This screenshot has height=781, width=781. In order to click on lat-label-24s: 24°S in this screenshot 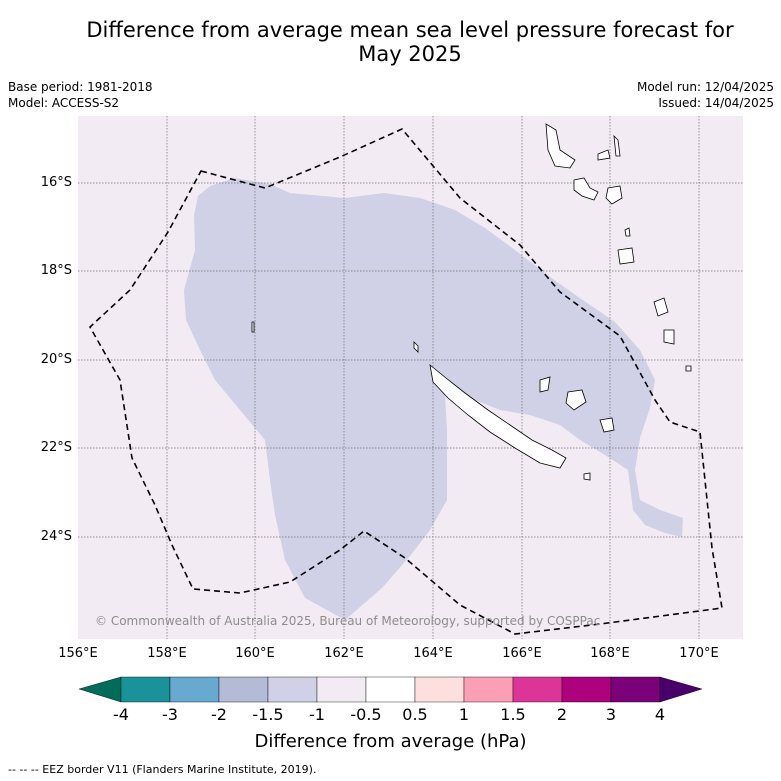, I will do `click(56, 536)`.